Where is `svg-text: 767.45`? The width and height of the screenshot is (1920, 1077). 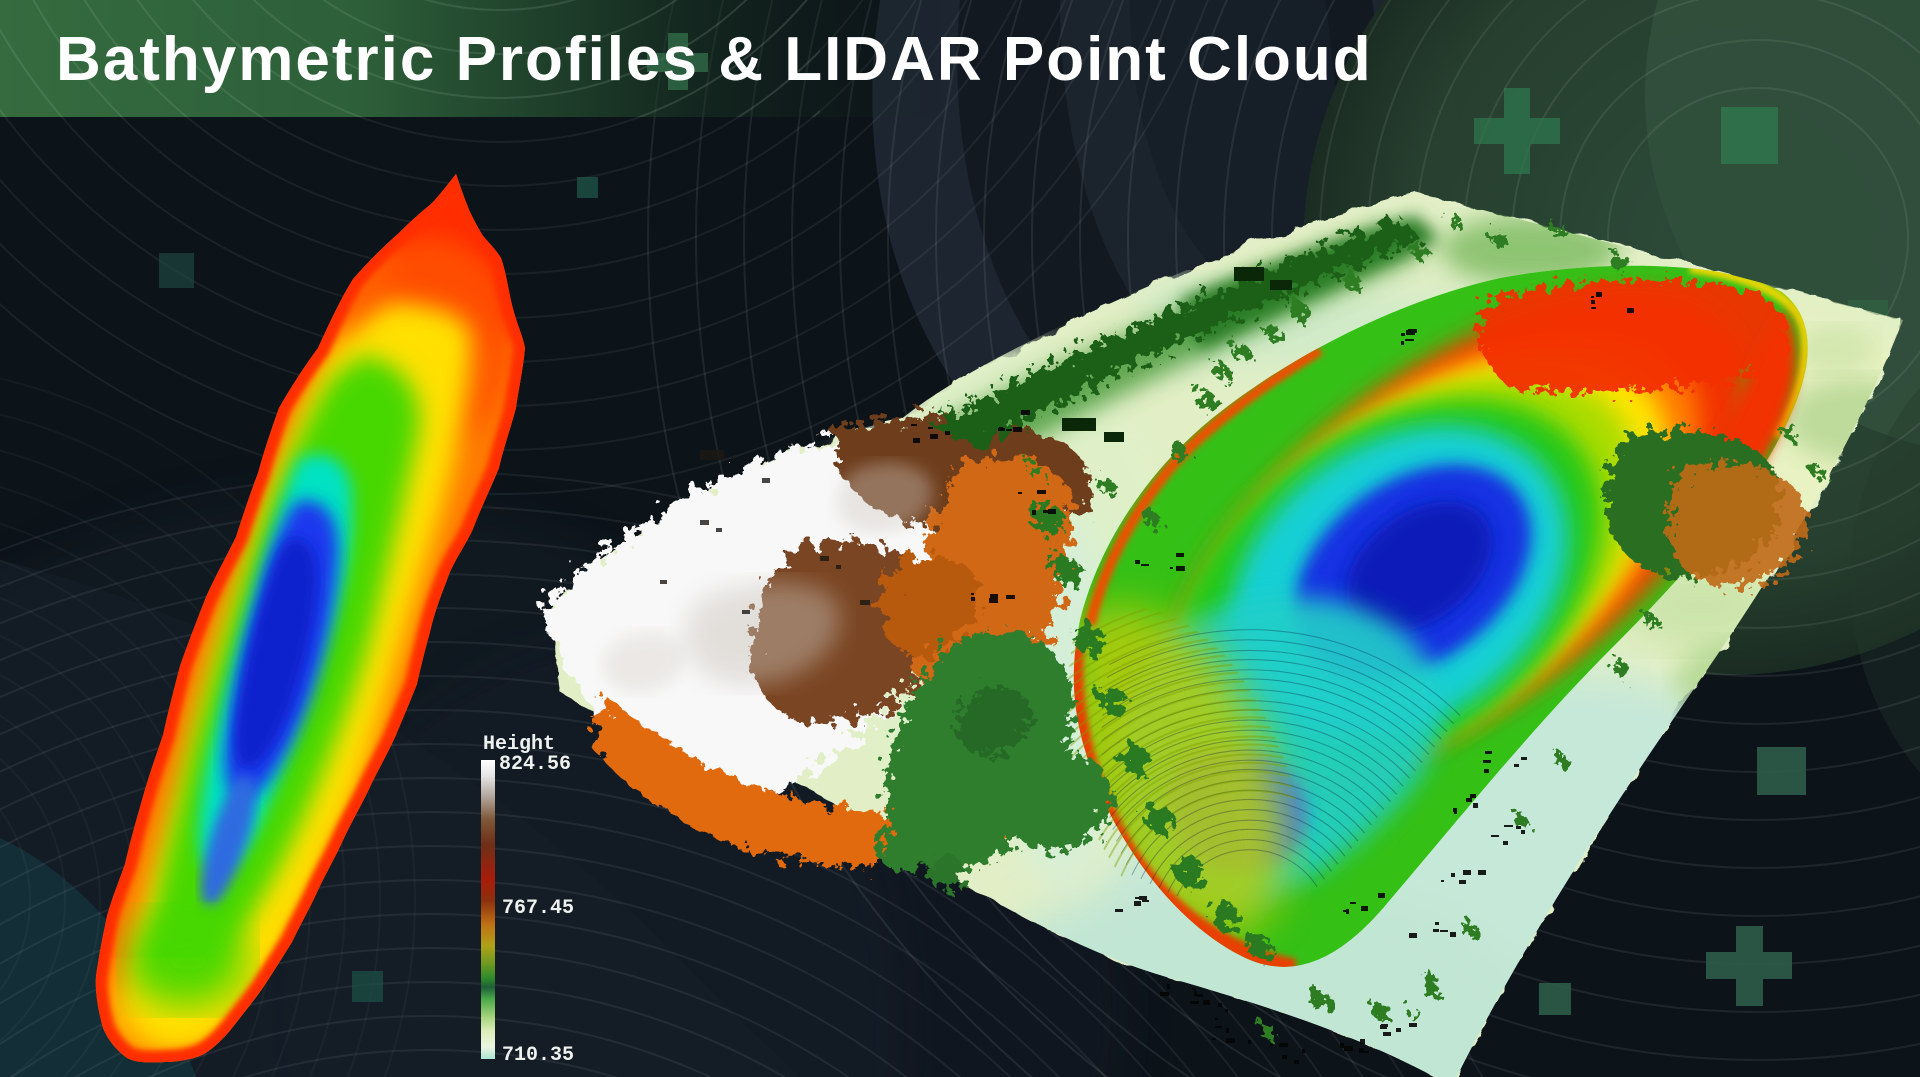 svg-text: 767.45 is located at coordinates (538, 908).